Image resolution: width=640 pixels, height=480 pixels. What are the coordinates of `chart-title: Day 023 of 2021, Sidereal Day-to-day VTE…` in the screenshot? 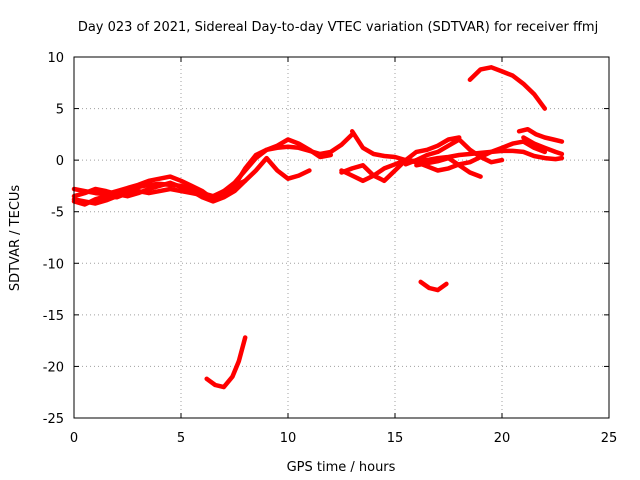 It's located at (338, 27).